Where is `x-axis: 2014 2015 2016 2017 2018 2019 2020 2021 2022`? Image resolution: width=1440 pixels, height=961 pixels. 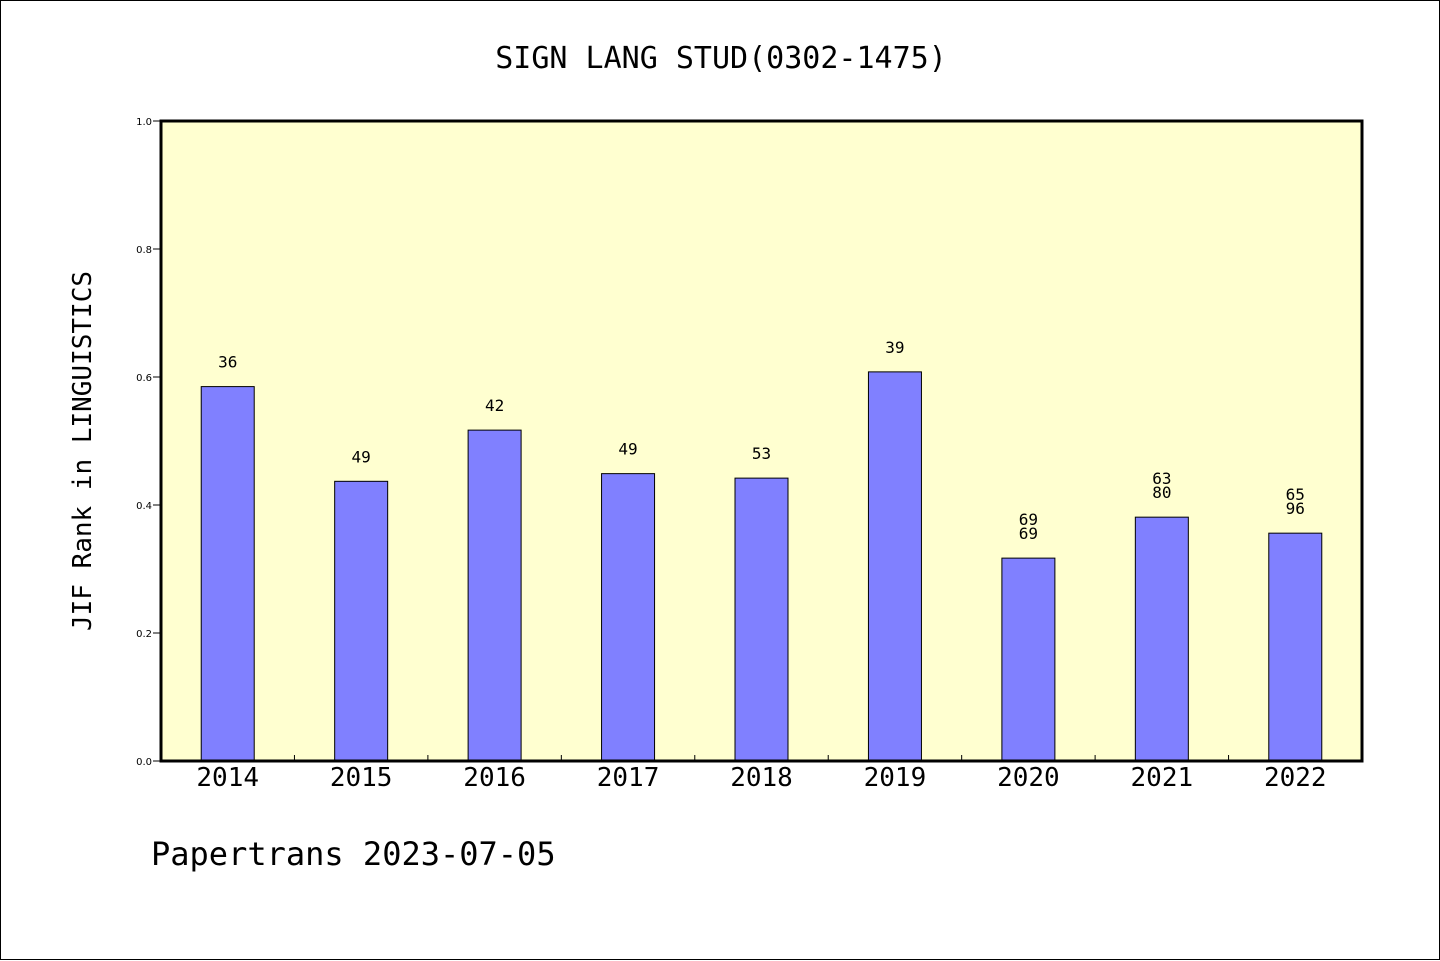
x-axis: 2014 2015 2016 2017 2018 2019 2020 2021 2022 is located at coordinates (761, 774).